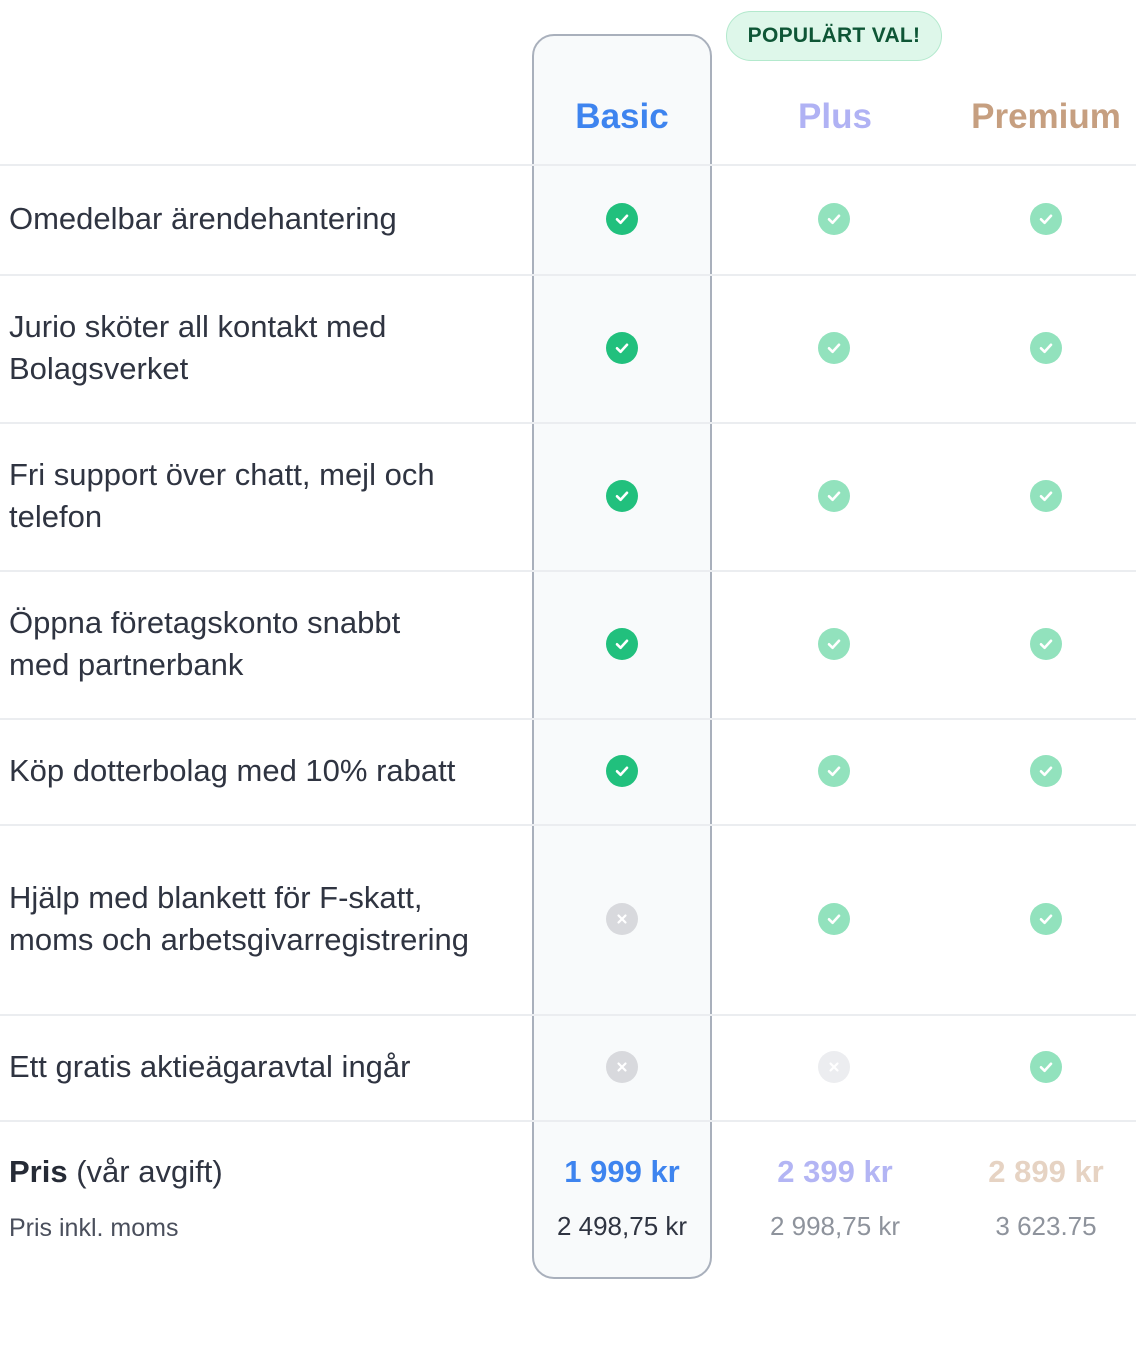 The height and width of the screenshot is (1354, 1136). I want to click on price-label-bold: Pris, so click(38, 1171).